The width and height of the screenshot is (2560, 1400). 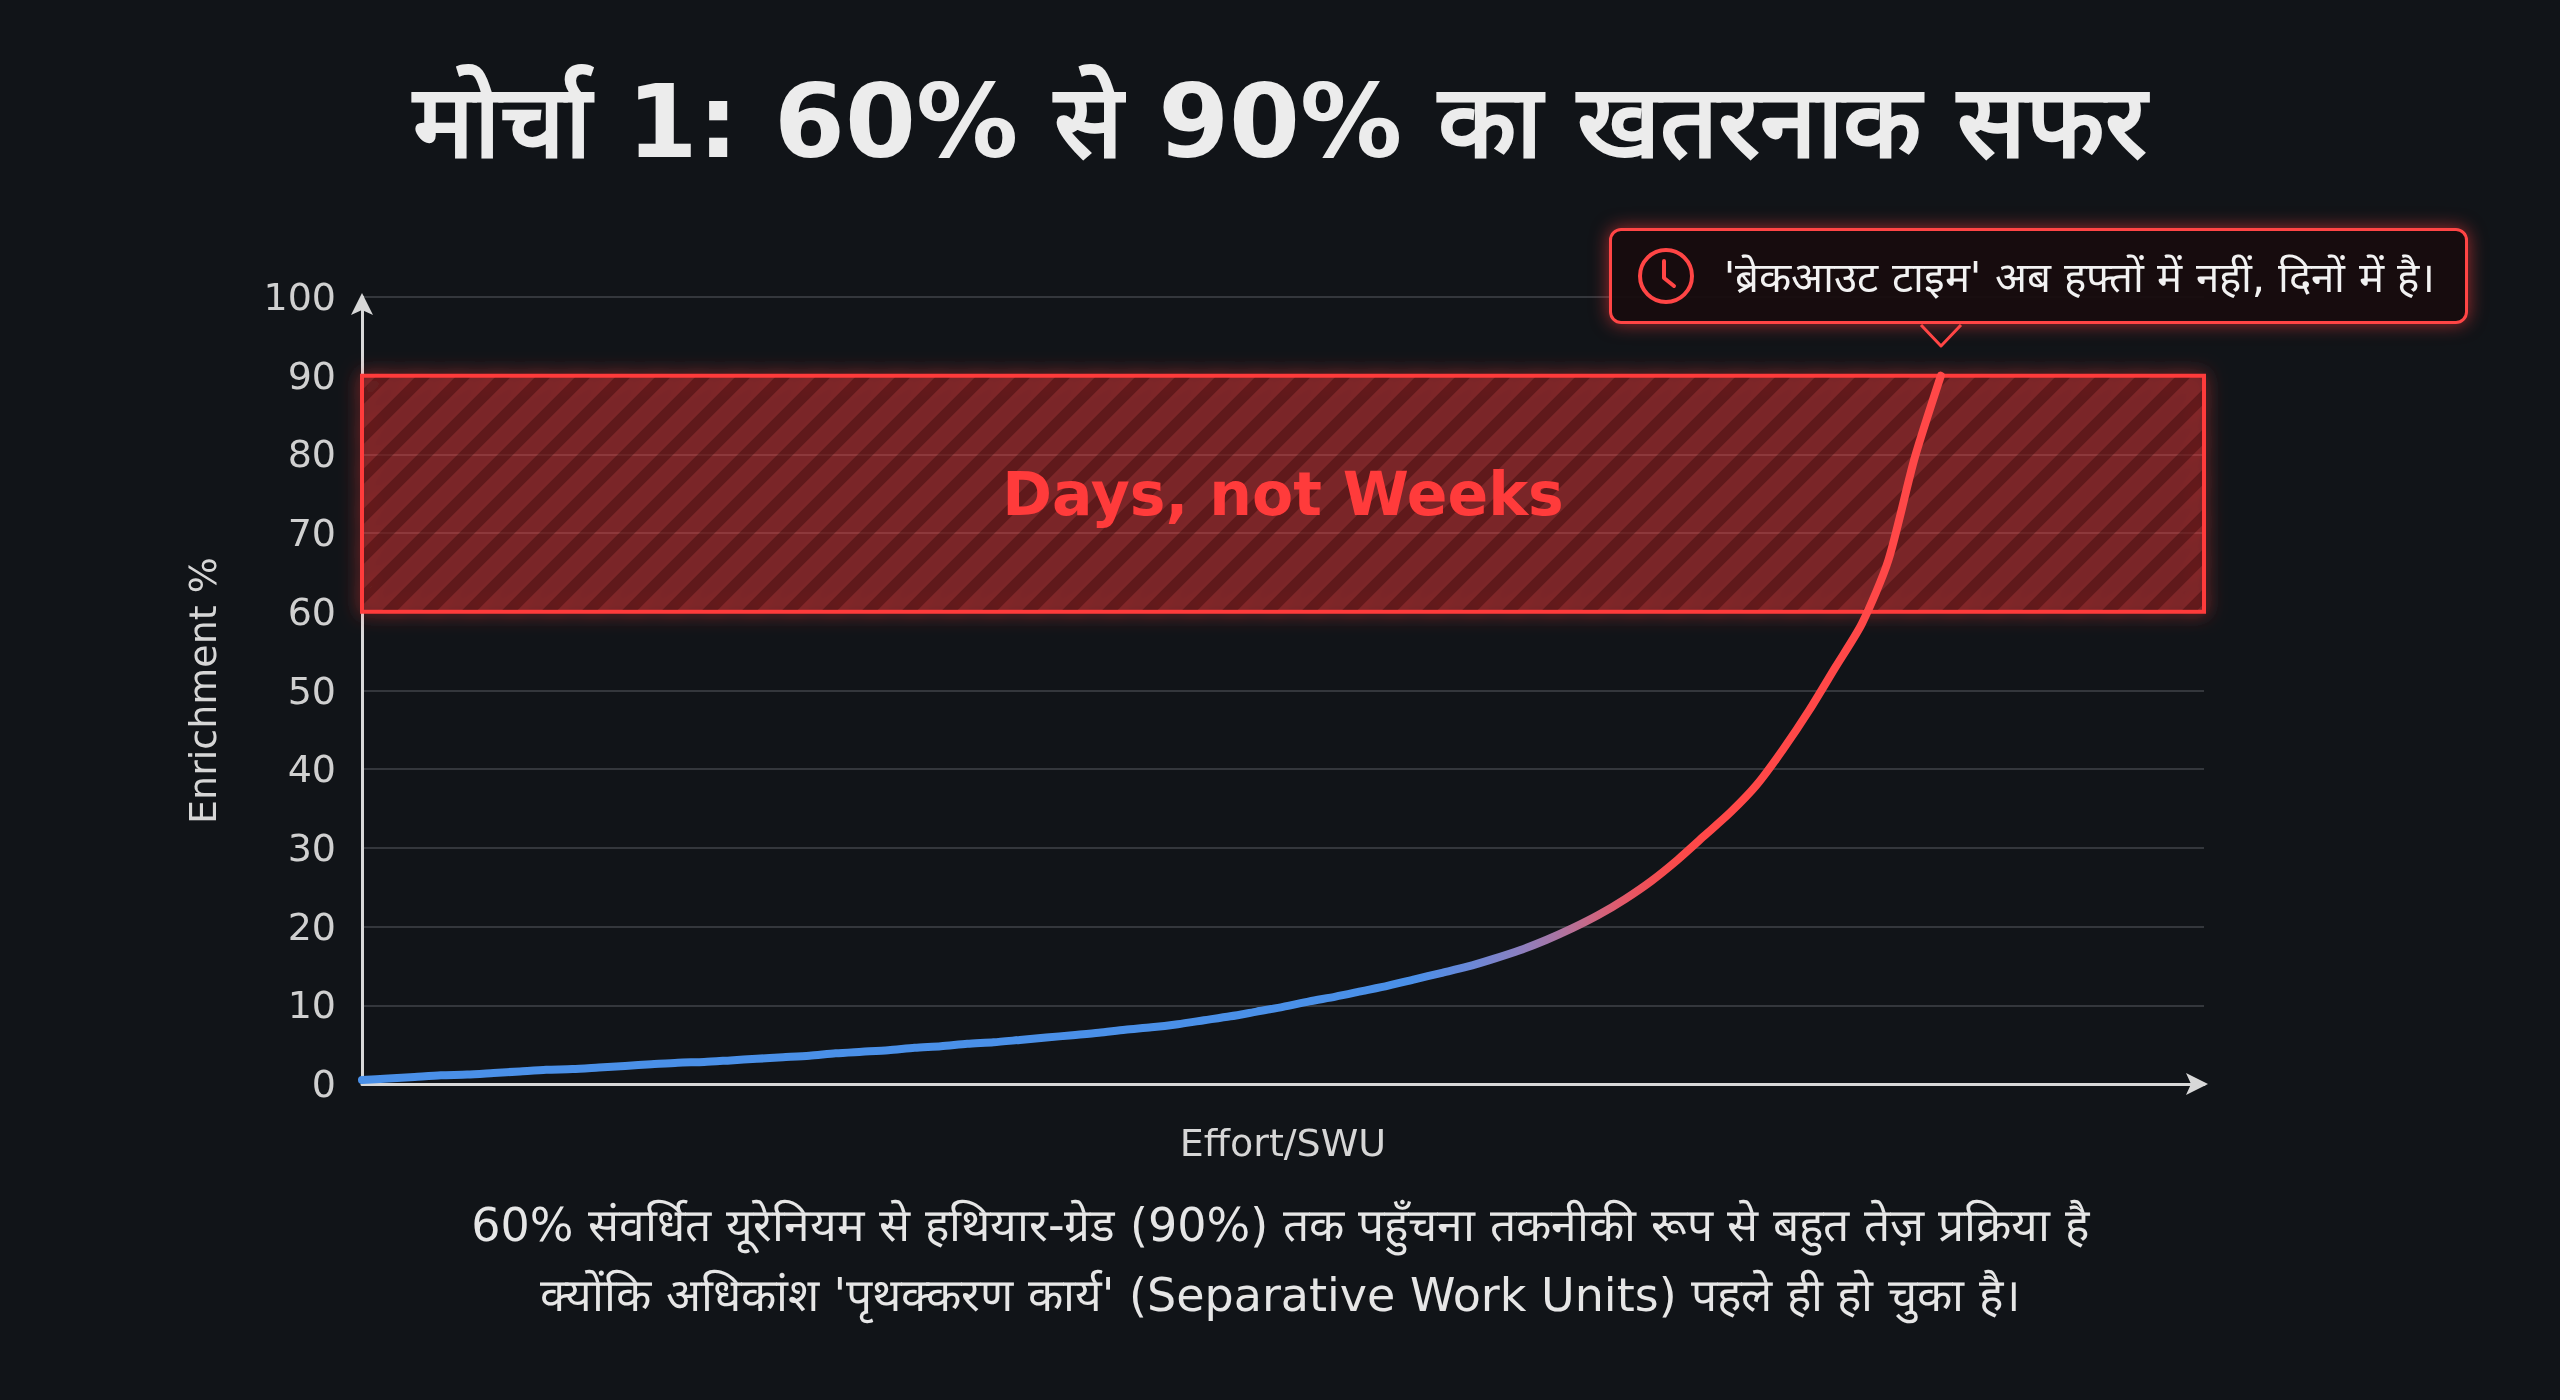 I want to click on y-tick-label: 80, so click(x=311, y=454).